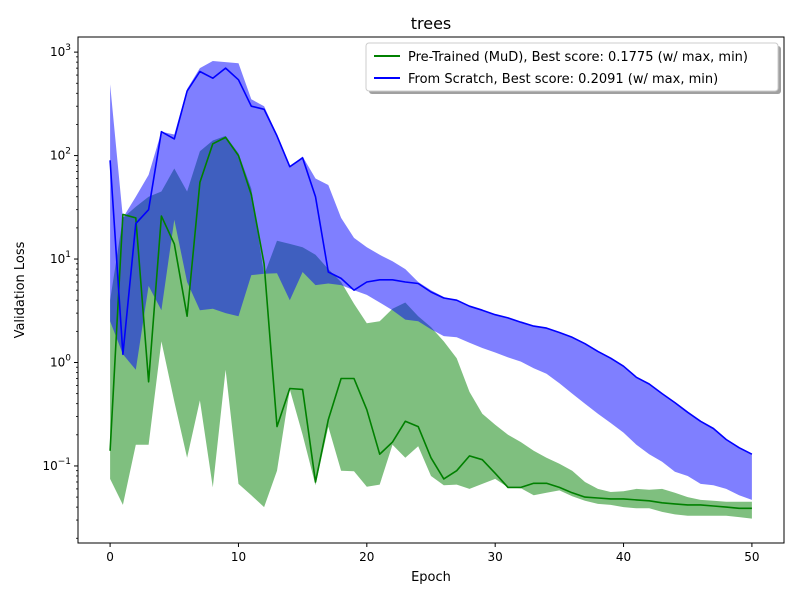 The width and height of the screenshot is (800, 600). Describe the element at coordinates (60, 51) in the screenshot. I see `y-tick-label: 10³` at that location.